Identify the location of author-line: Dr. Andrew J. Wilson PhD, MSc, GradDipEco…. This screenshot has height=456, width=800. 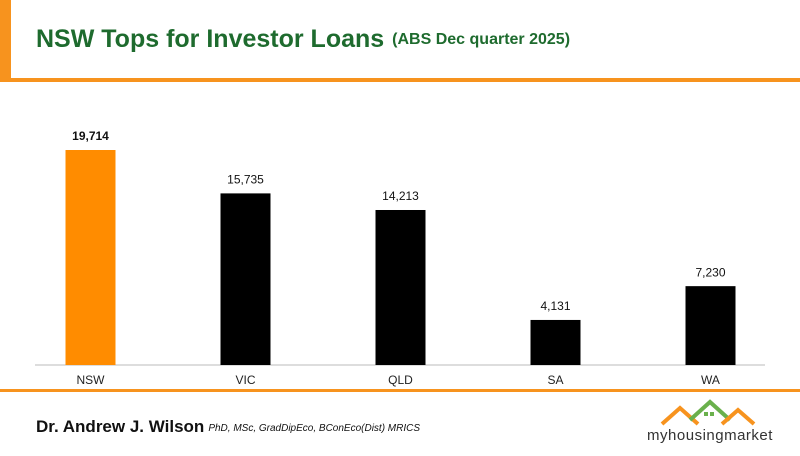
(228, 426).